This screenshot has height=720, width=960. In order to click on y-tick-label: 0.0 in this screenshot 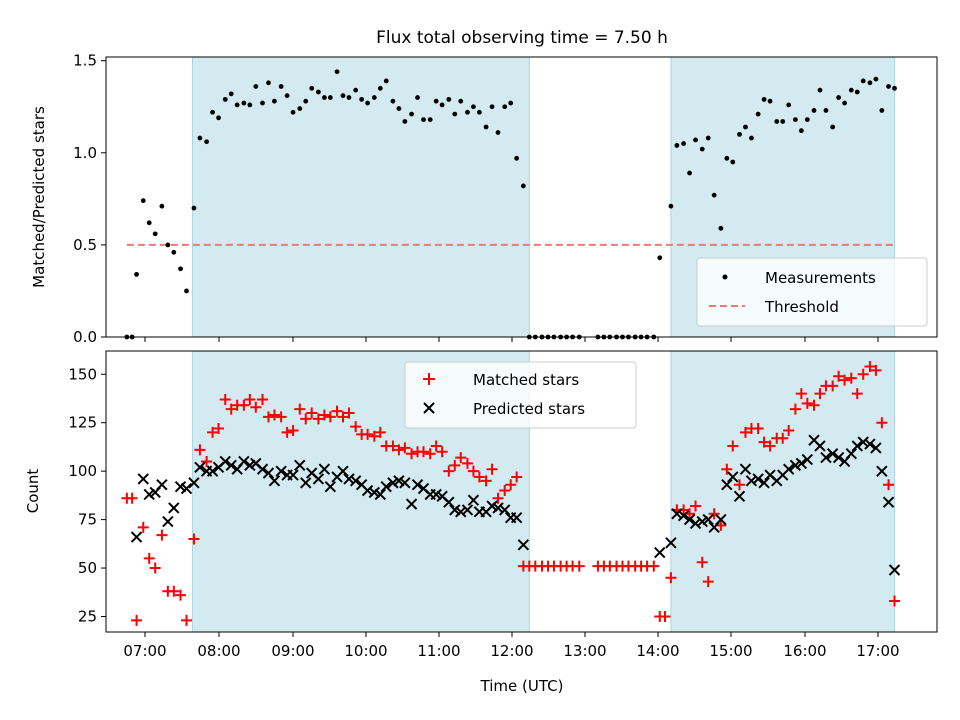, I will do `click(85, 337)`.